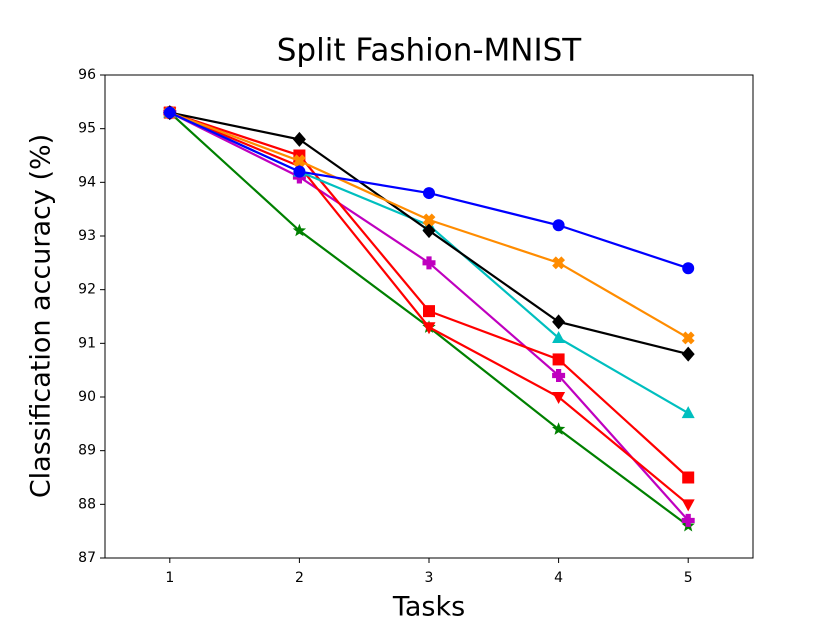 Image resolution: width=837 pixels, height=628 pixels. What do you see at coordinates (299, 578) in the screenshot?
I see `x-tick-label: 2` at bounding box center [299, 578].